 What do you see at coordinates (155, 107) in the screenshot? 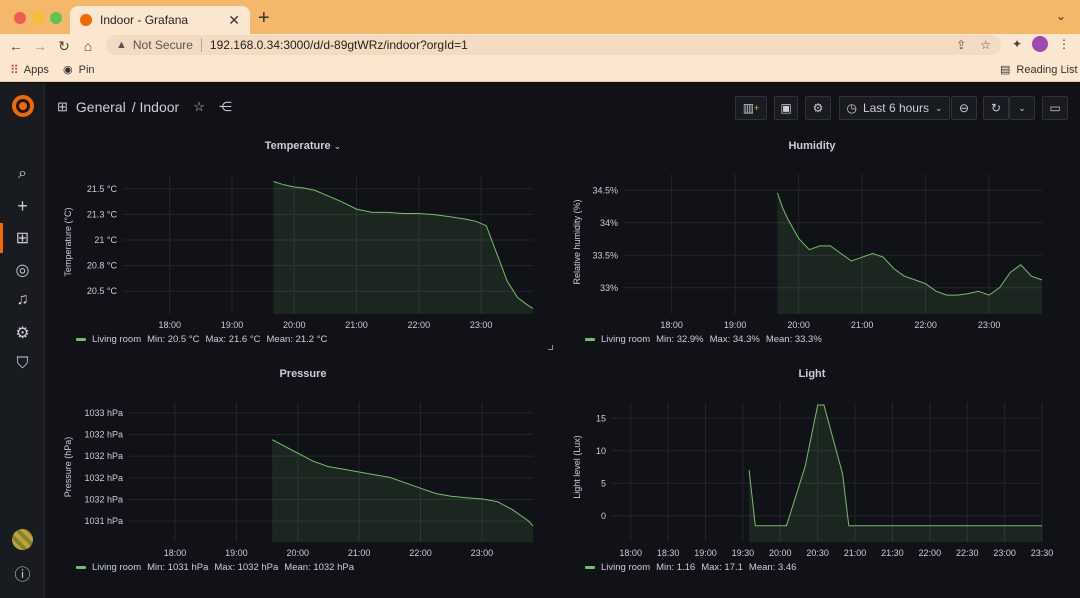
I see `dashboard-title: / Indoor` at bounding box center [155, 107].